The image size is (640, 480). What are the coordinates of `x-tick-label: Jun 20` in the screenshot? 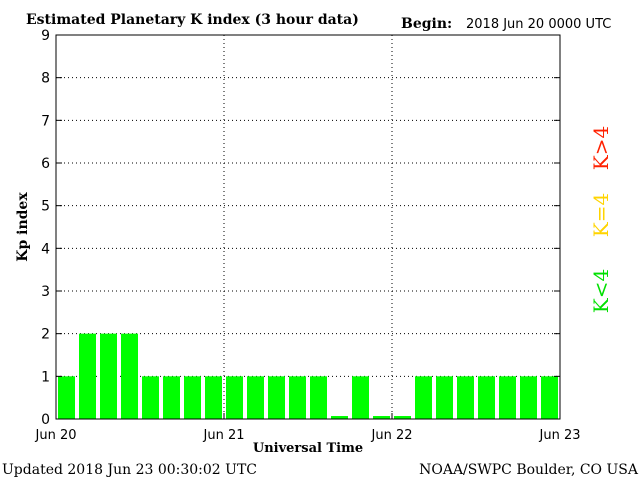 It's located at (56, 435).